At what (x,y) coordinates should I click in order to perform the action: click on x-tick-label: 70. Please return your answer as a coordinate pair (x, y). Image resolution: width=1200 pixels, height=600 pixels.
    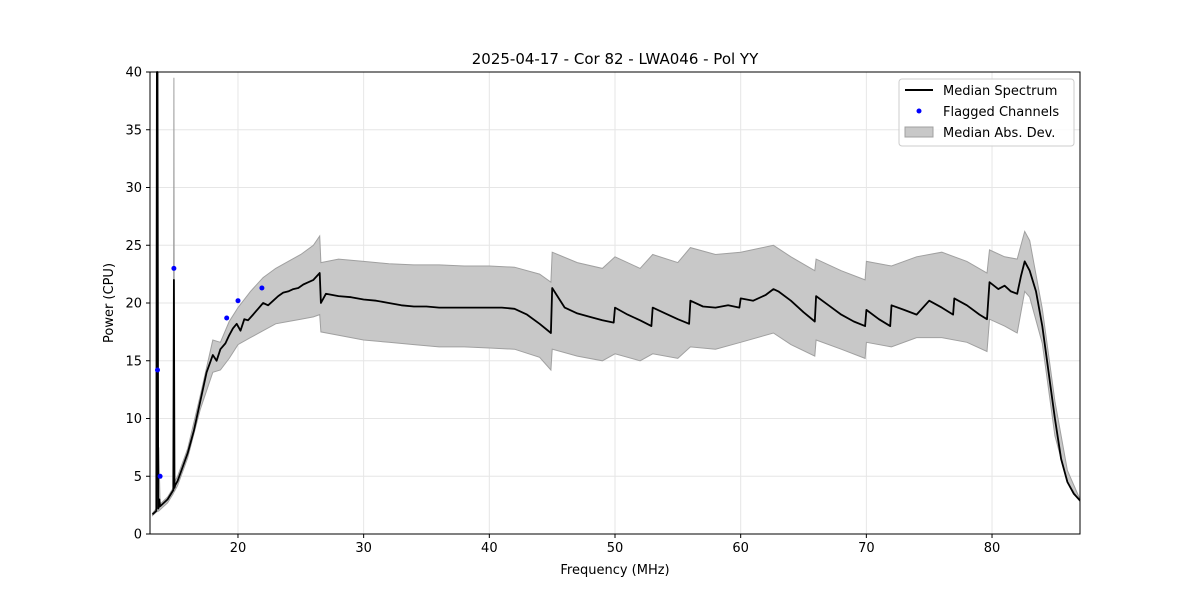
    Looking at the image, I should click on (866, 548).